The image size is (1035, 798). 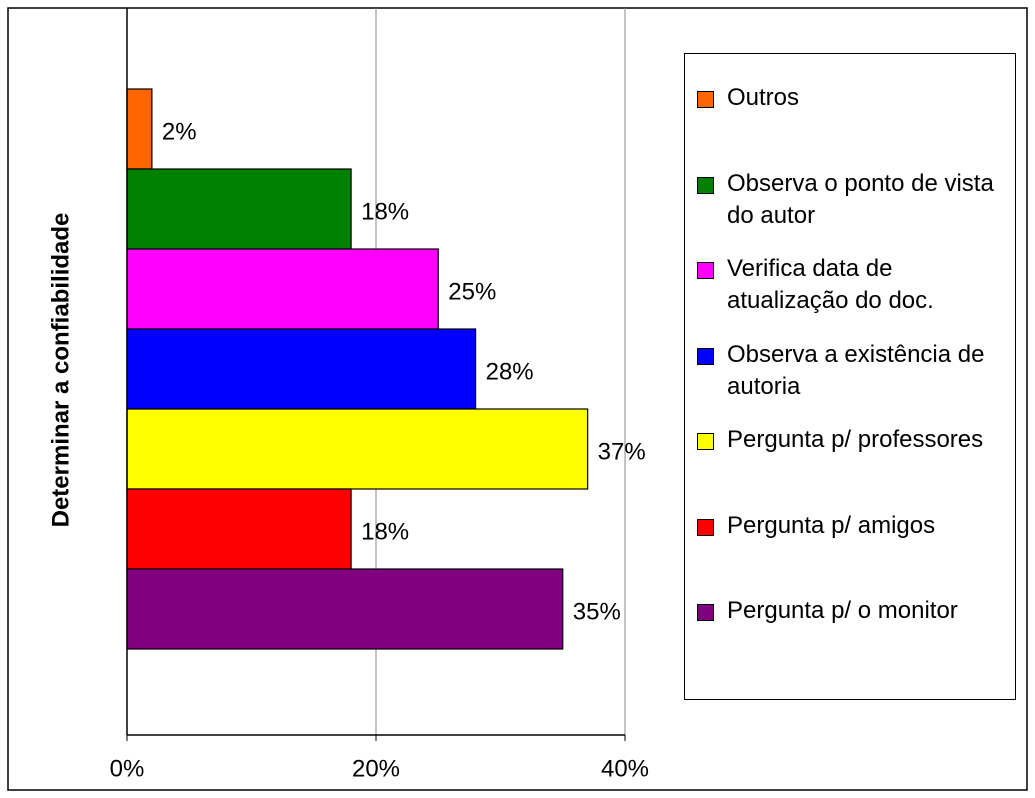 I want to click on legend-entry: Pergunta p/ amigos, so click(x=850, y=526).